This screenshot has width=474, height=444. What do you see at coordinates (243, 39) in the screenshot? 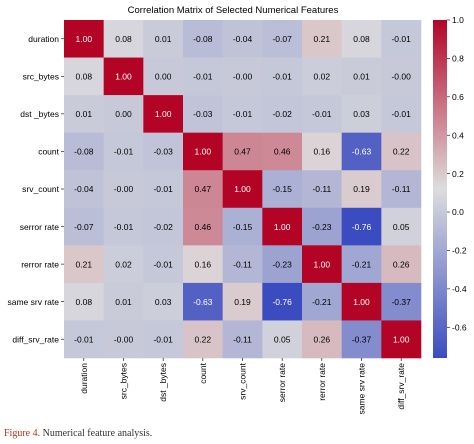
I see `cell-value-label: -0.04` at bounding box center [243, 39].